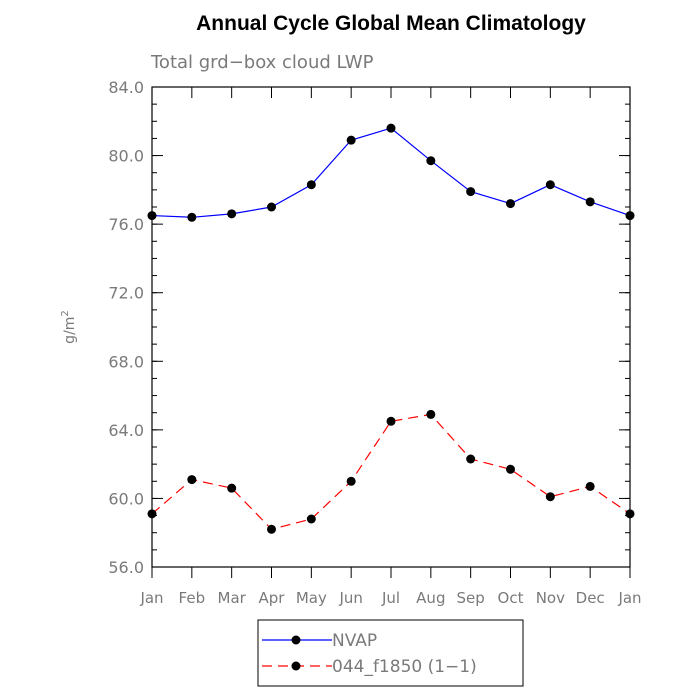 The height and width of the screenshot is (700, 700). Describe the element at coordinates (126, 87) in the screenshot. I see `y-tick-label: 84.0` at that location.